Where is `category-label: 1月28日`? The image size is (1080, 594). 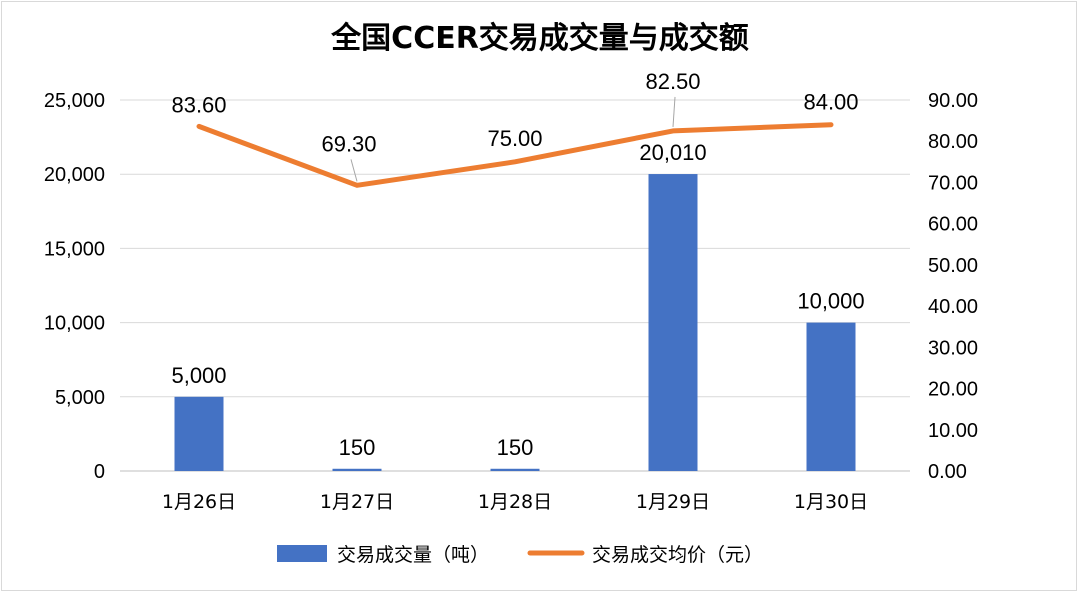 category-label: 1月28日 is located at coordinates (515, 502).